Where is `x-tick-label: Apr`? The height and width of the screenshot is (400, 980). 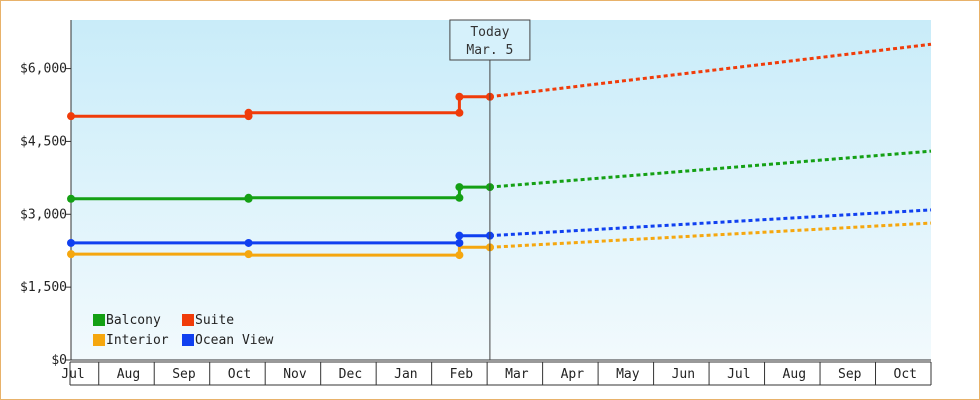 x-tick-label: Apr is located at coordinates (573, 374).